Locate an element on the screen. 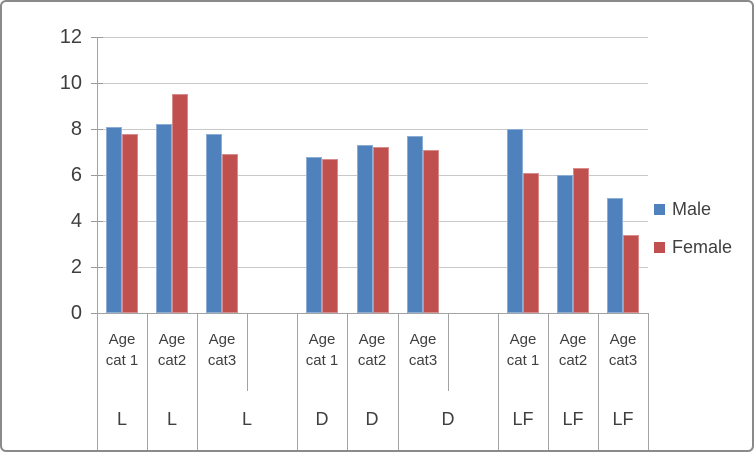  y-tick-label: 2 is located at coordinates (76, 267).